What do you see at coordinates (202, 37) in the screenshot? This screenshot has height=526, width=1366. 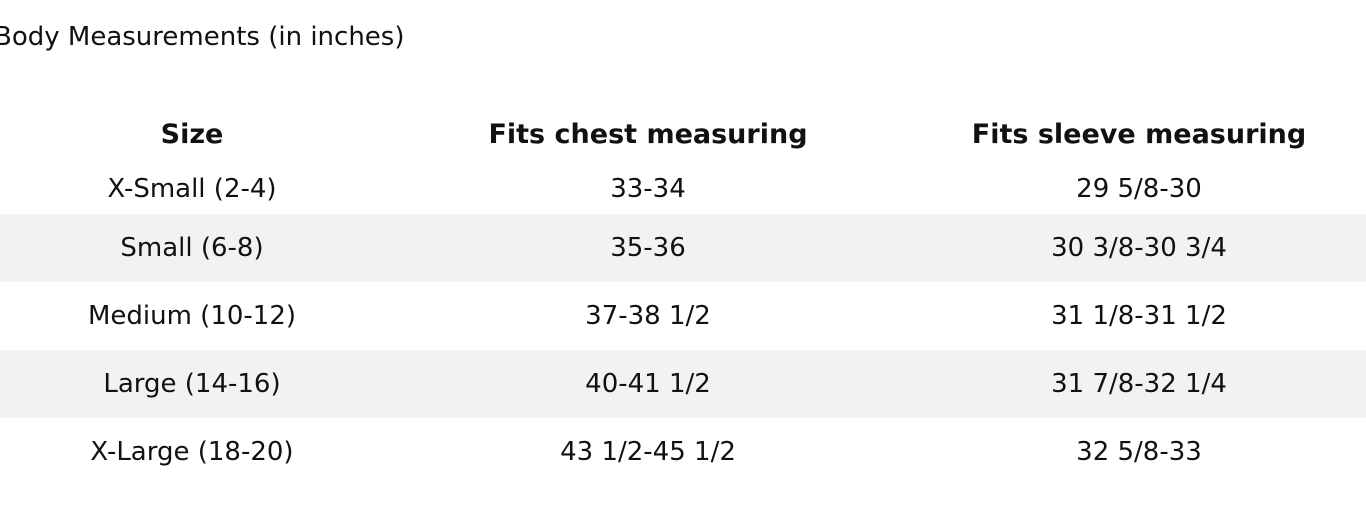 I see `title: Body Measurements (in inches)` at bounding box center [202, 37].